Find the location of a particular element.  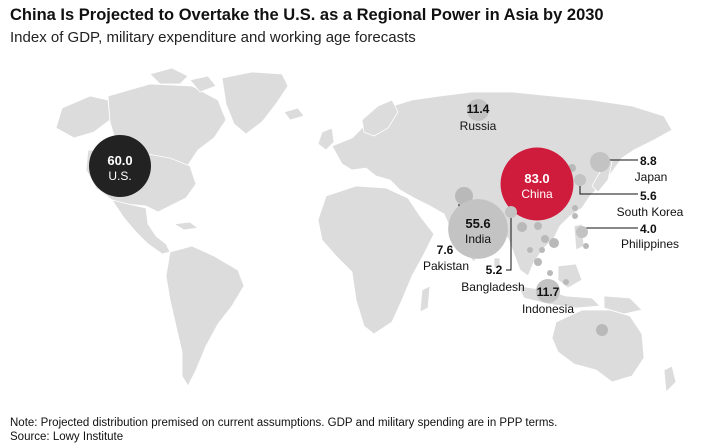

value-label-south-korea: 5.6 is located at coordinates (648, 196).